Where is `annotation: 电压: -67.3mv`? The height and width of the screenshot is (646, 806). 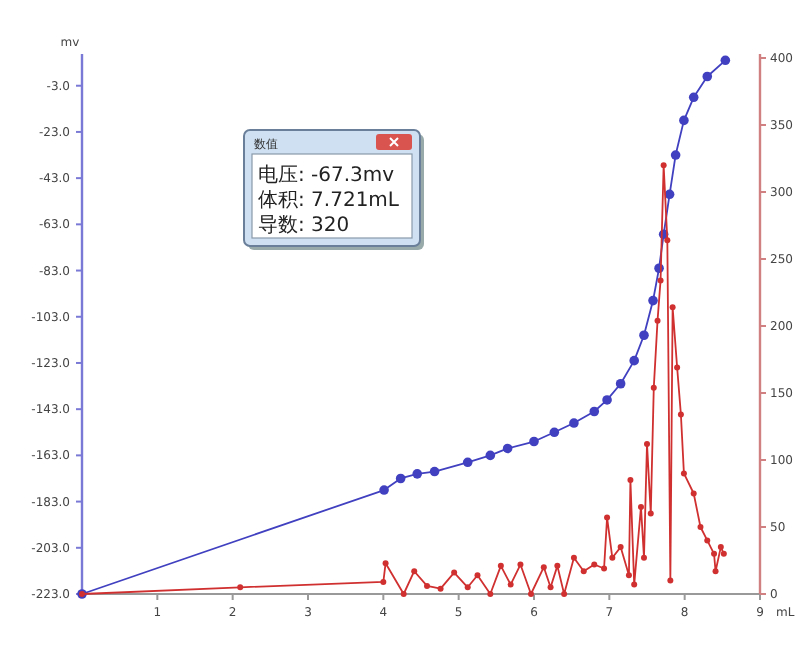
annotation: 电压: -67.3mv is located at coordinates (326, 175).